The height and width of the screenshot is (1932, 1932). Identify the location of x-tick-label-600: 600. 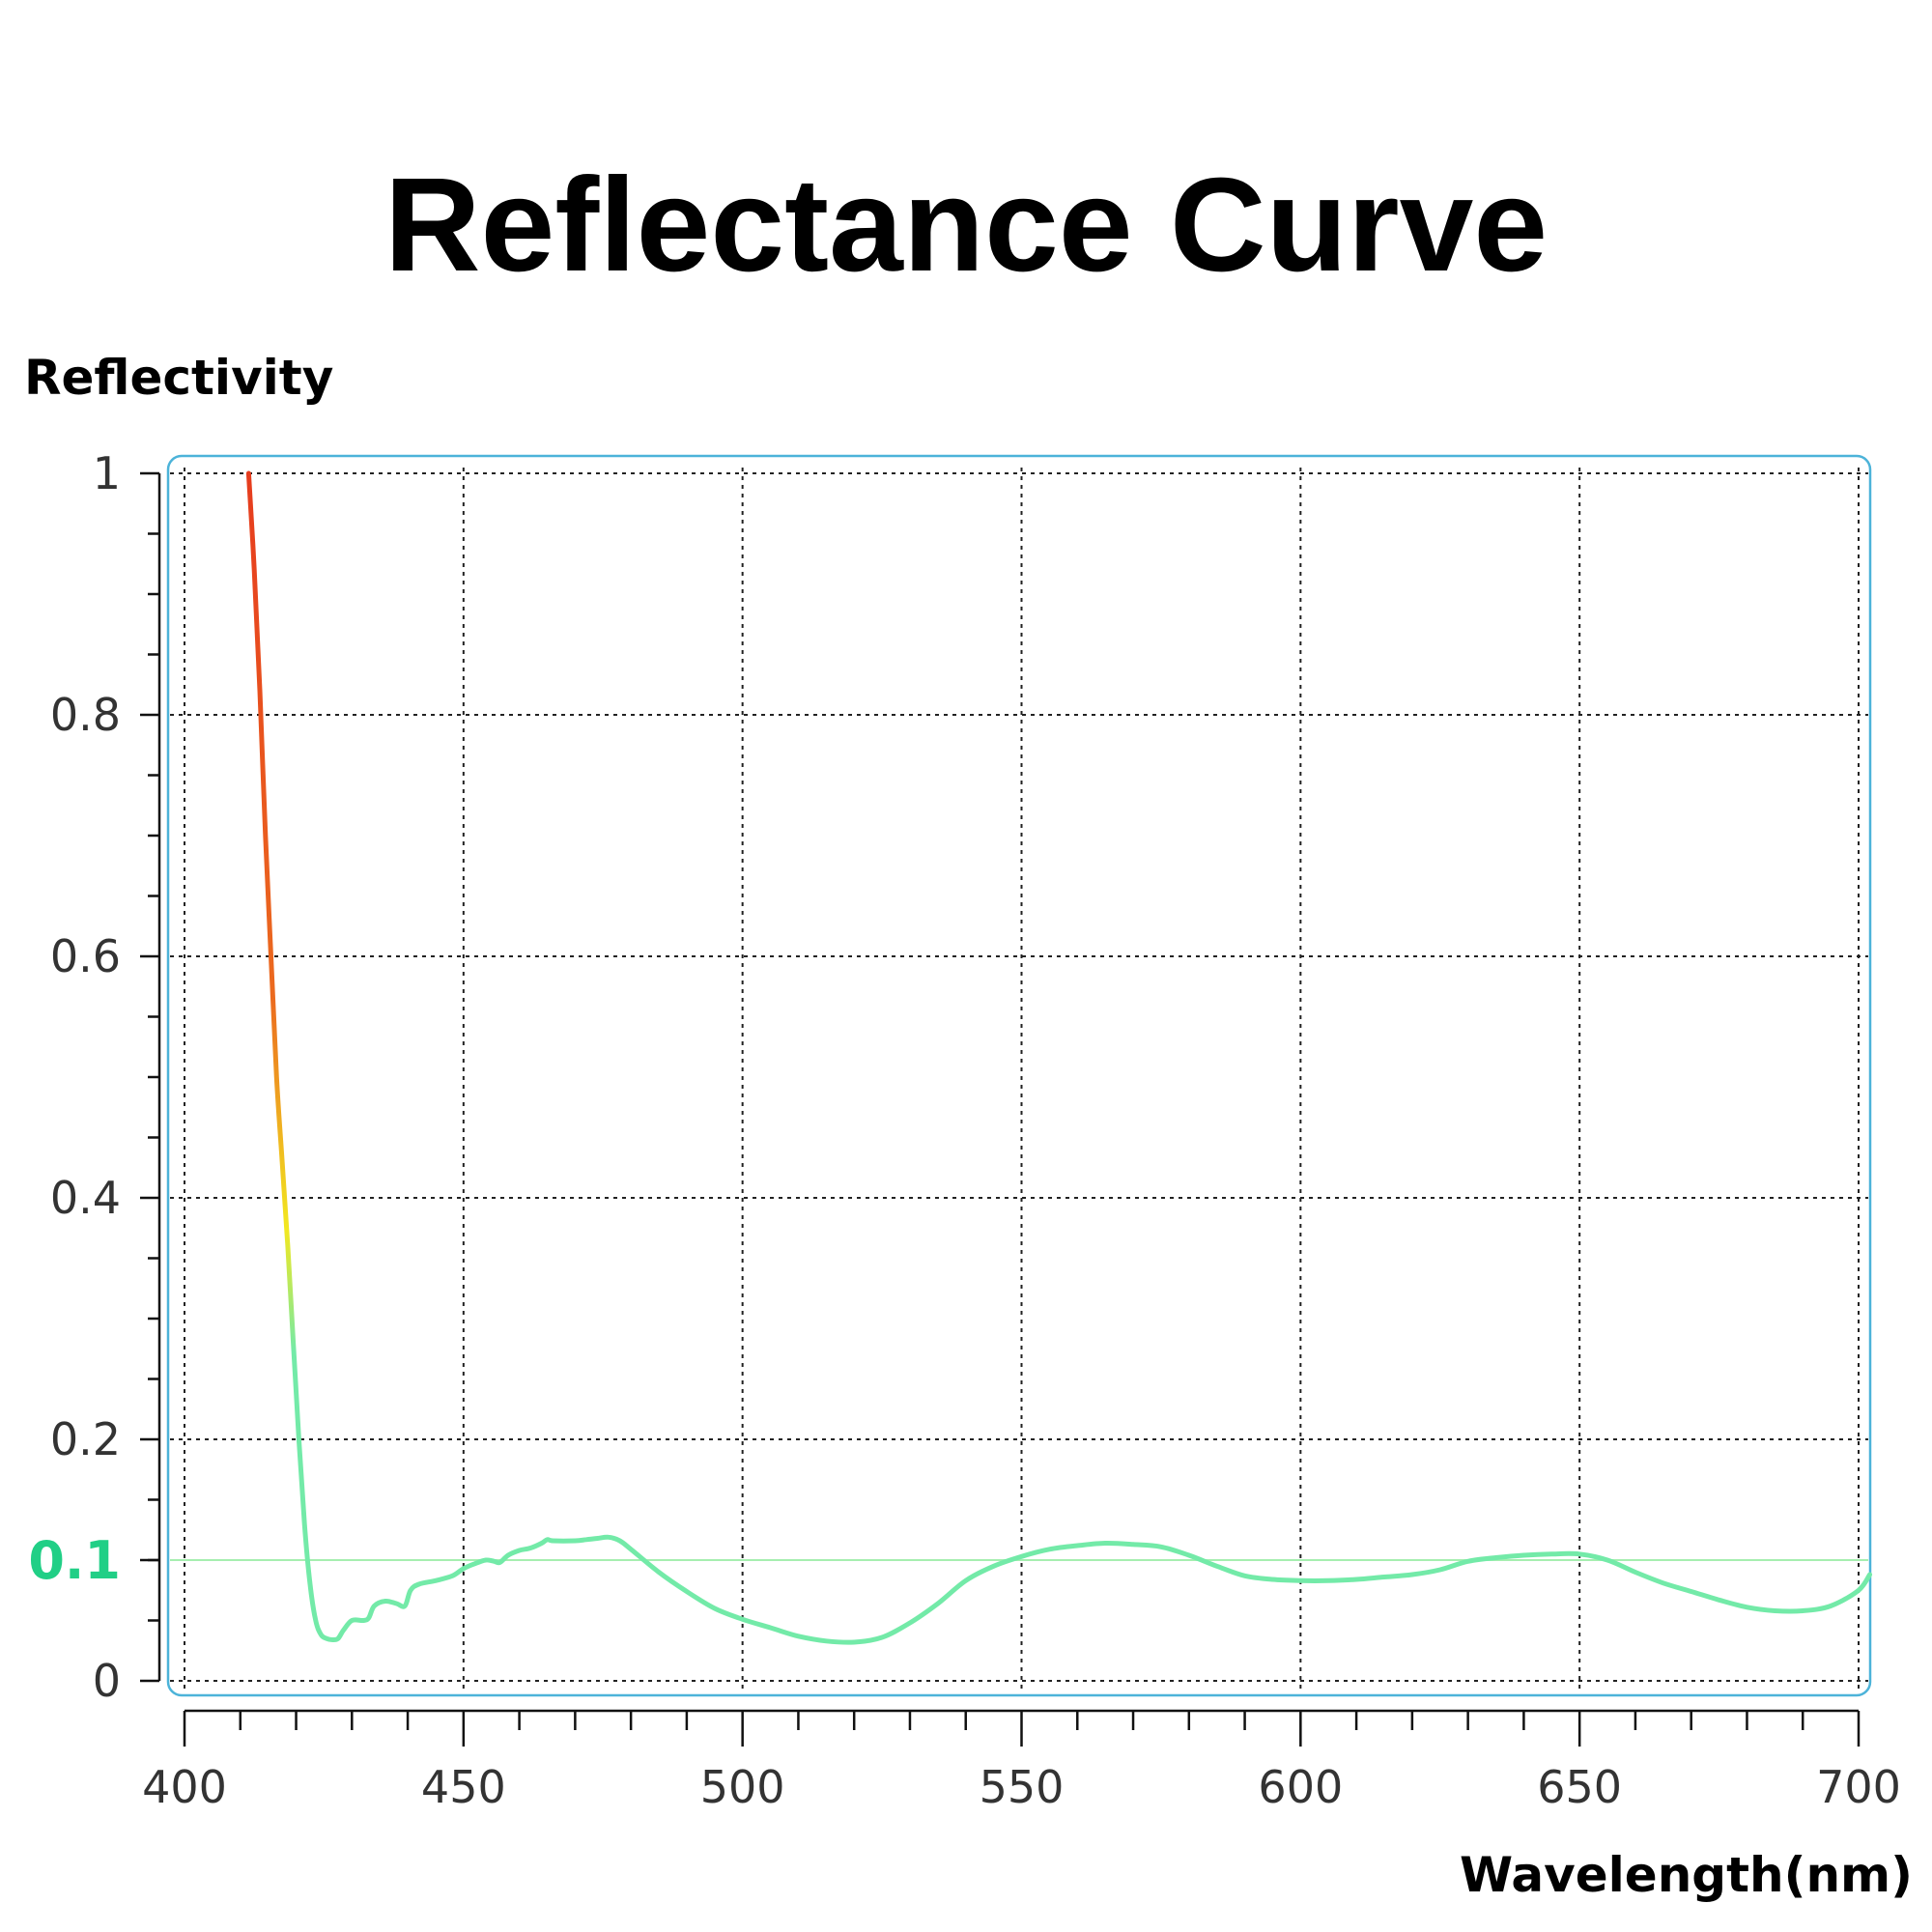
(1300, 1787).